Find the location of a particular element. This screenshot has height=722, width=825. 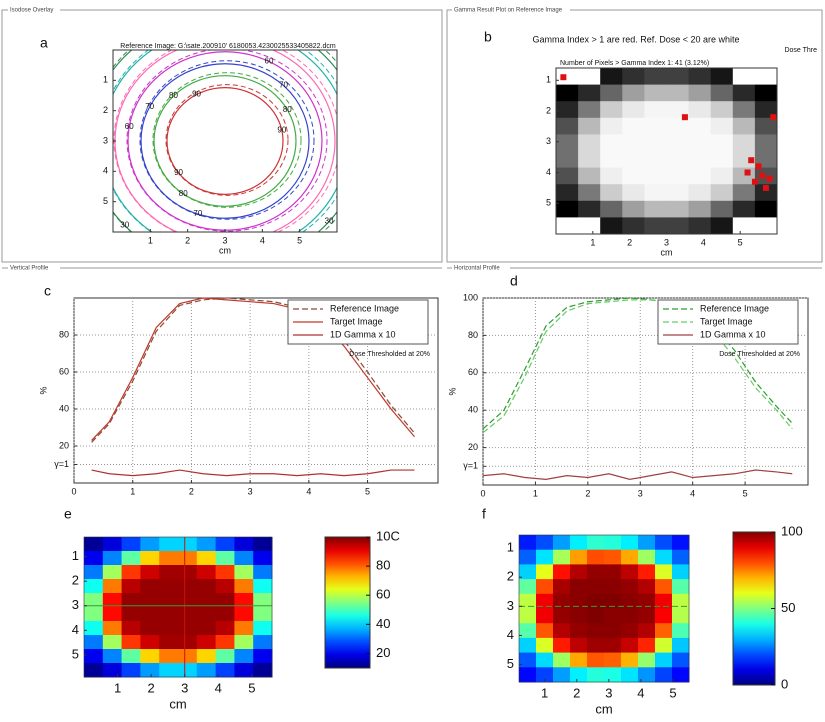

colorbar-tick-label: 80 is located at coordinates (383, 565).